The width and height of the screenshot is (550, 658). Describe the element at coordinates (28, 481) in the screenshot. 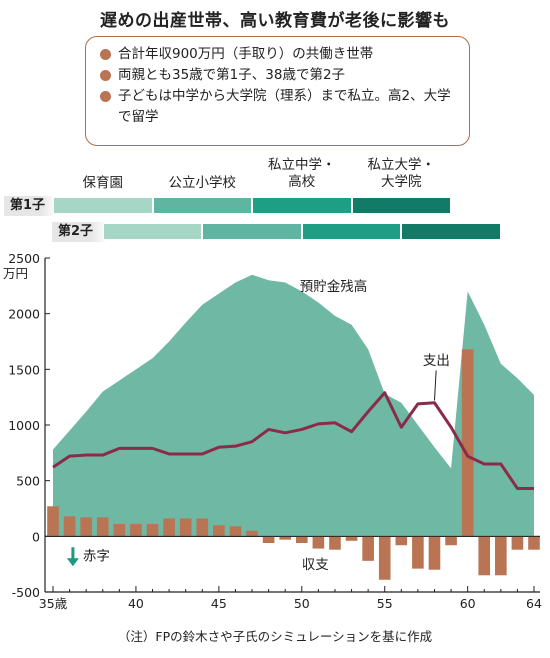

I see `y-tick-label: 500` at that location.